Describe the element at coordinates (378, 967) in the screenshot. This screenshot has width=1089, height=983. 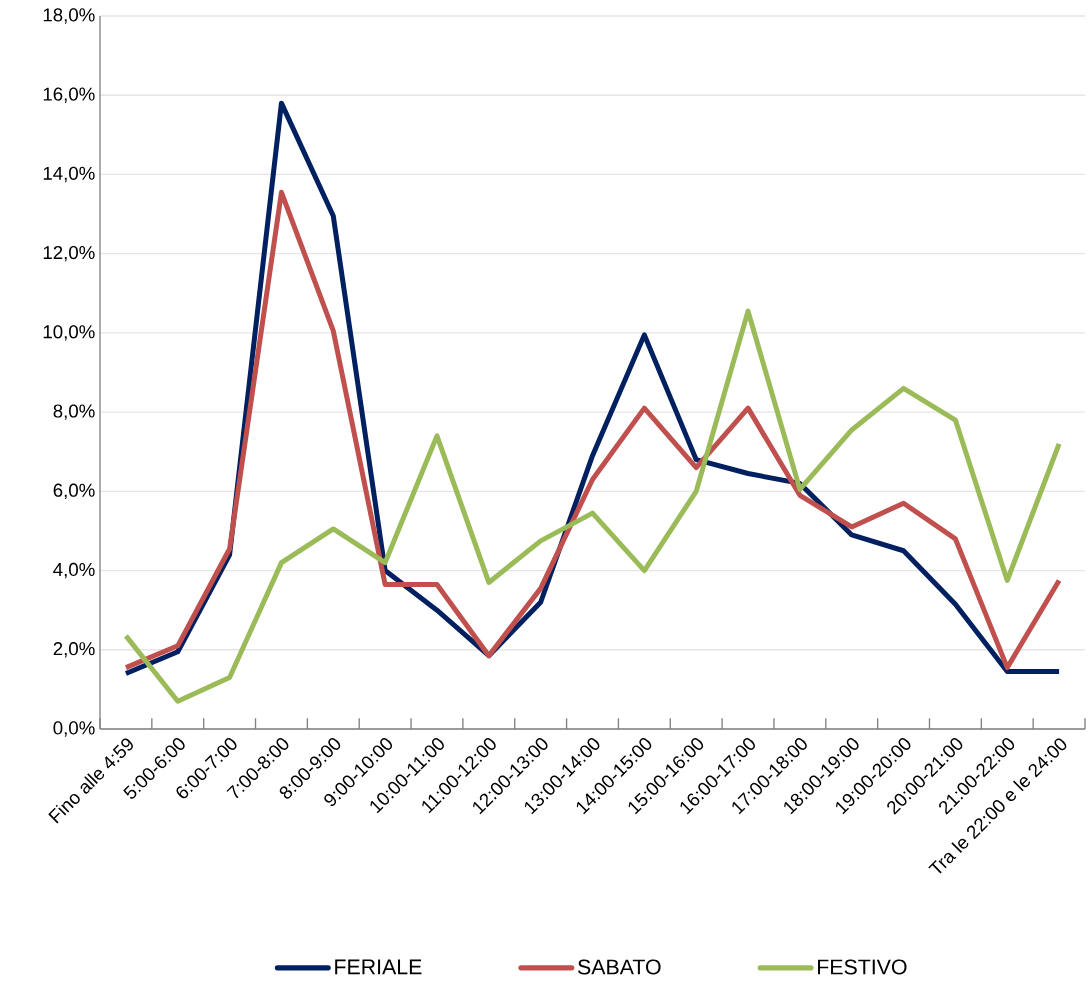
I see `legend-label: FERIALE` at that location.